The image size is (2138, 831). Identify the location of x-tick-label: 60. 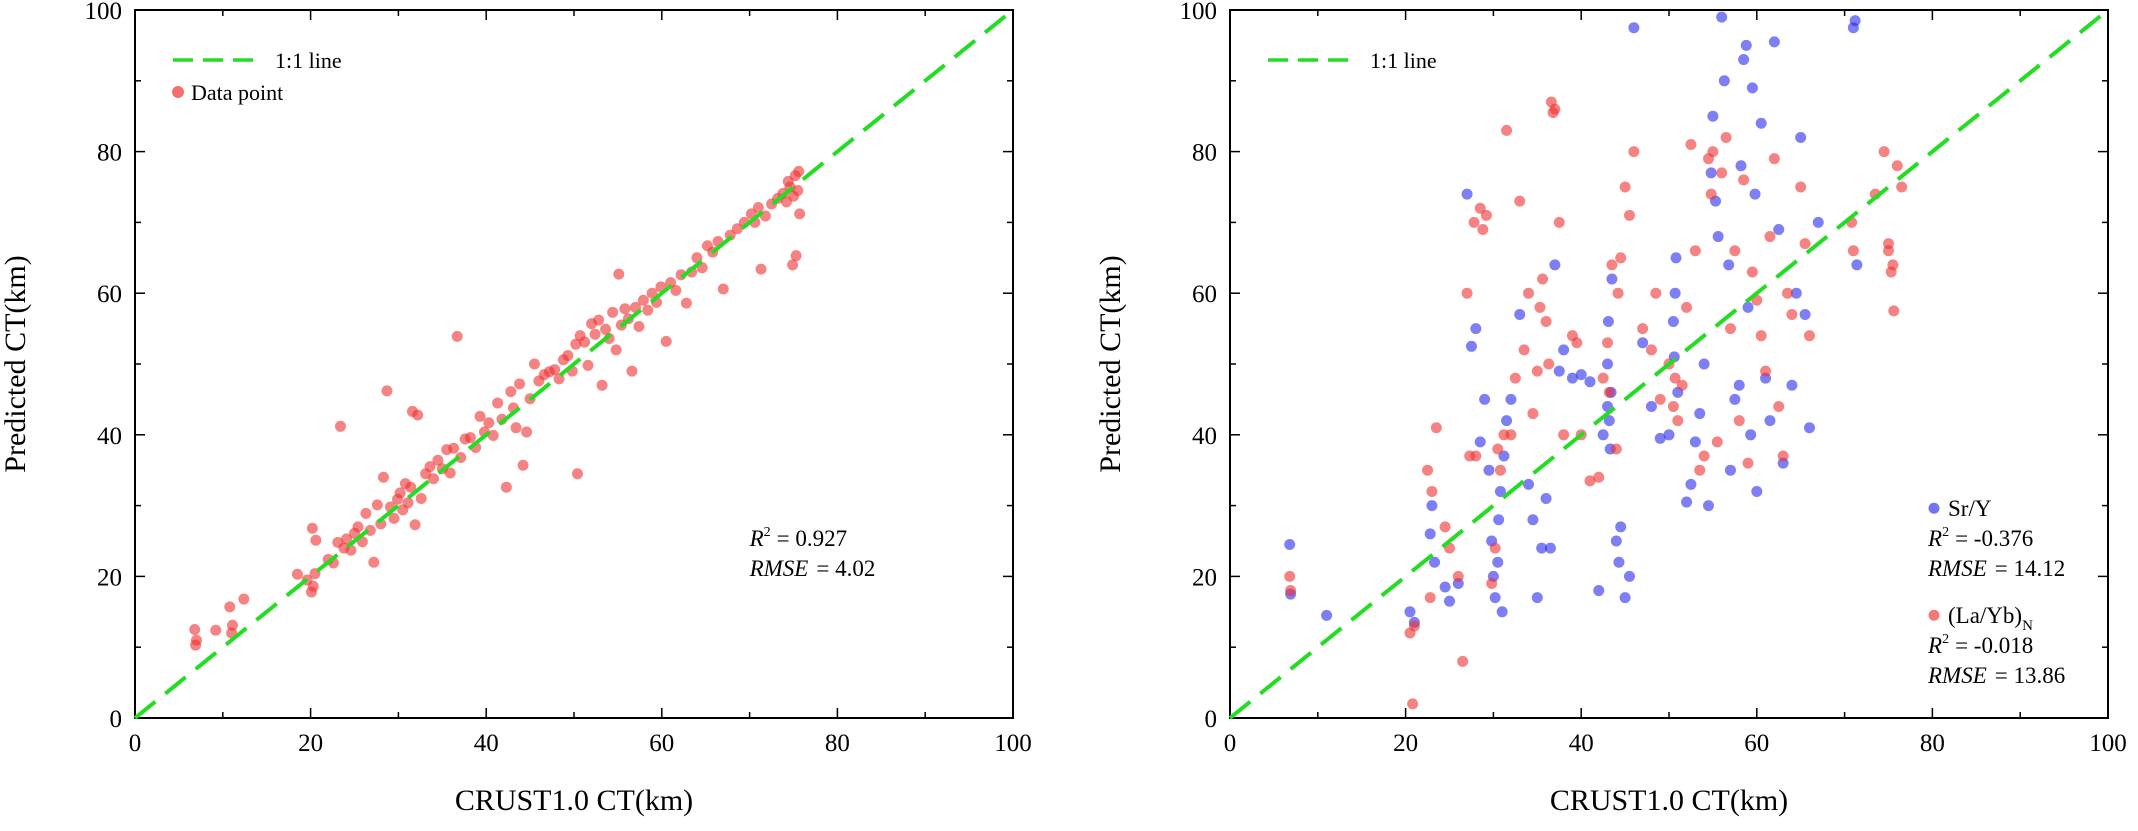
(1756, 743).